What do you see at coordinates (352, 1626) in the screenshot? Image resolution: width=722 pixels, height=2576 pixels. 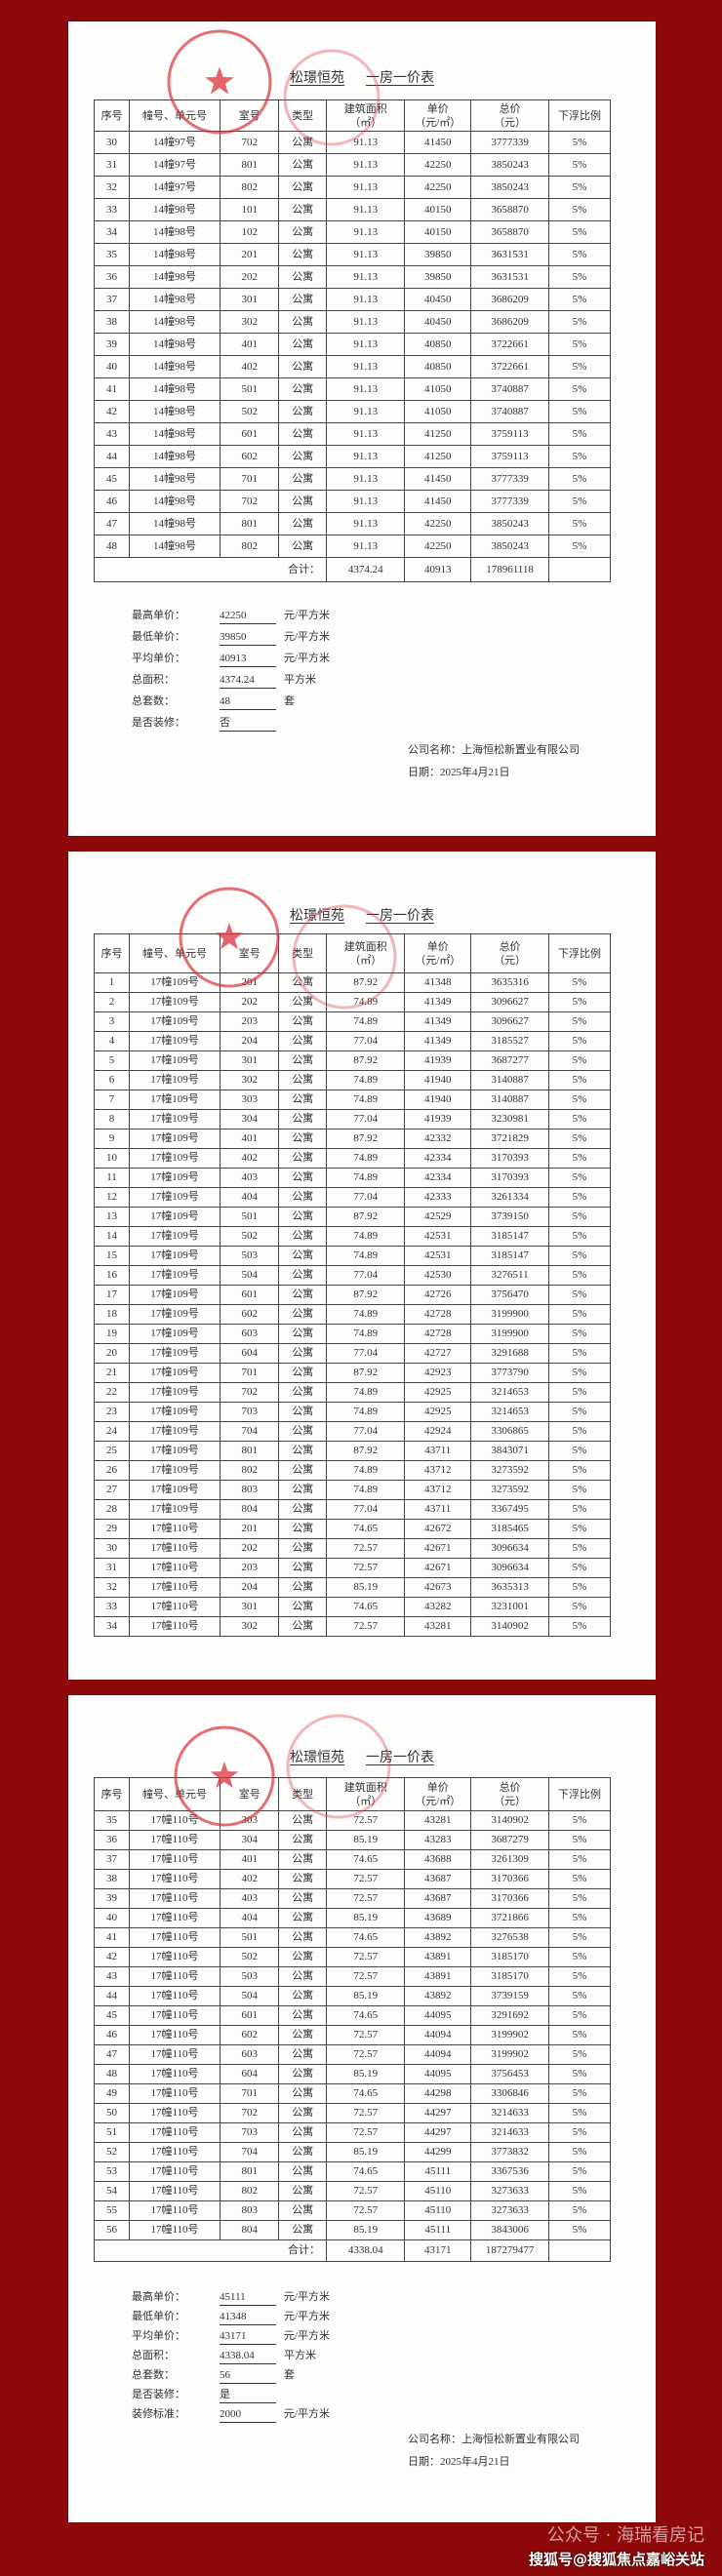 I see `table-row: 34 17幢110号 302 公寓 72.57 43281 3140902 5%` at bounding box center [352, 1626].